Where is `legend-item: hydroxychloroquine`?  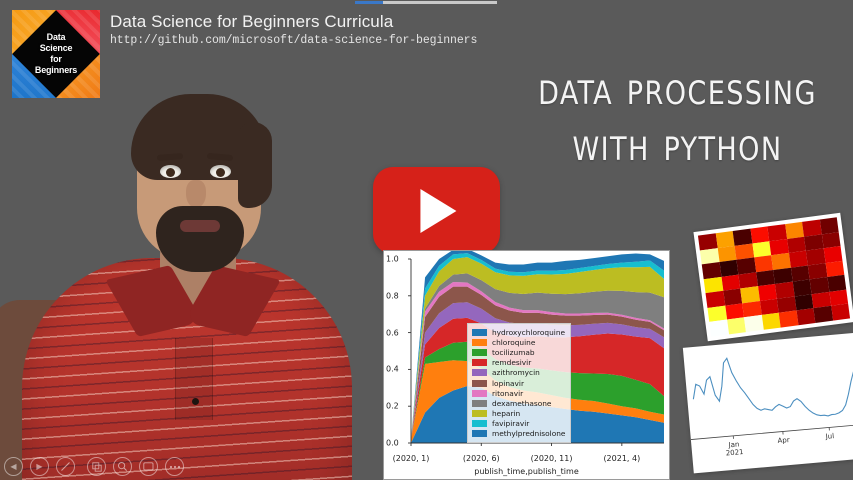 legend-item: hydroxychloroquine is located at coordinates (518, 332).